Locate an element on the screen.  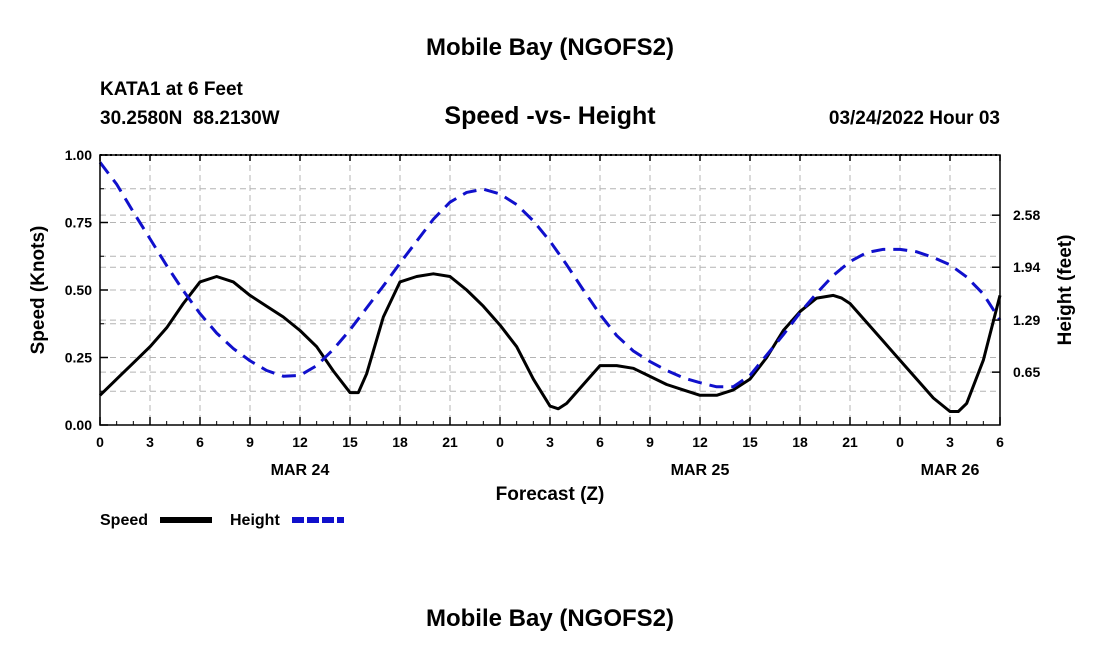
footer-title: Mobile Bay (NGOFS2) is located at coordinates (550, 618).